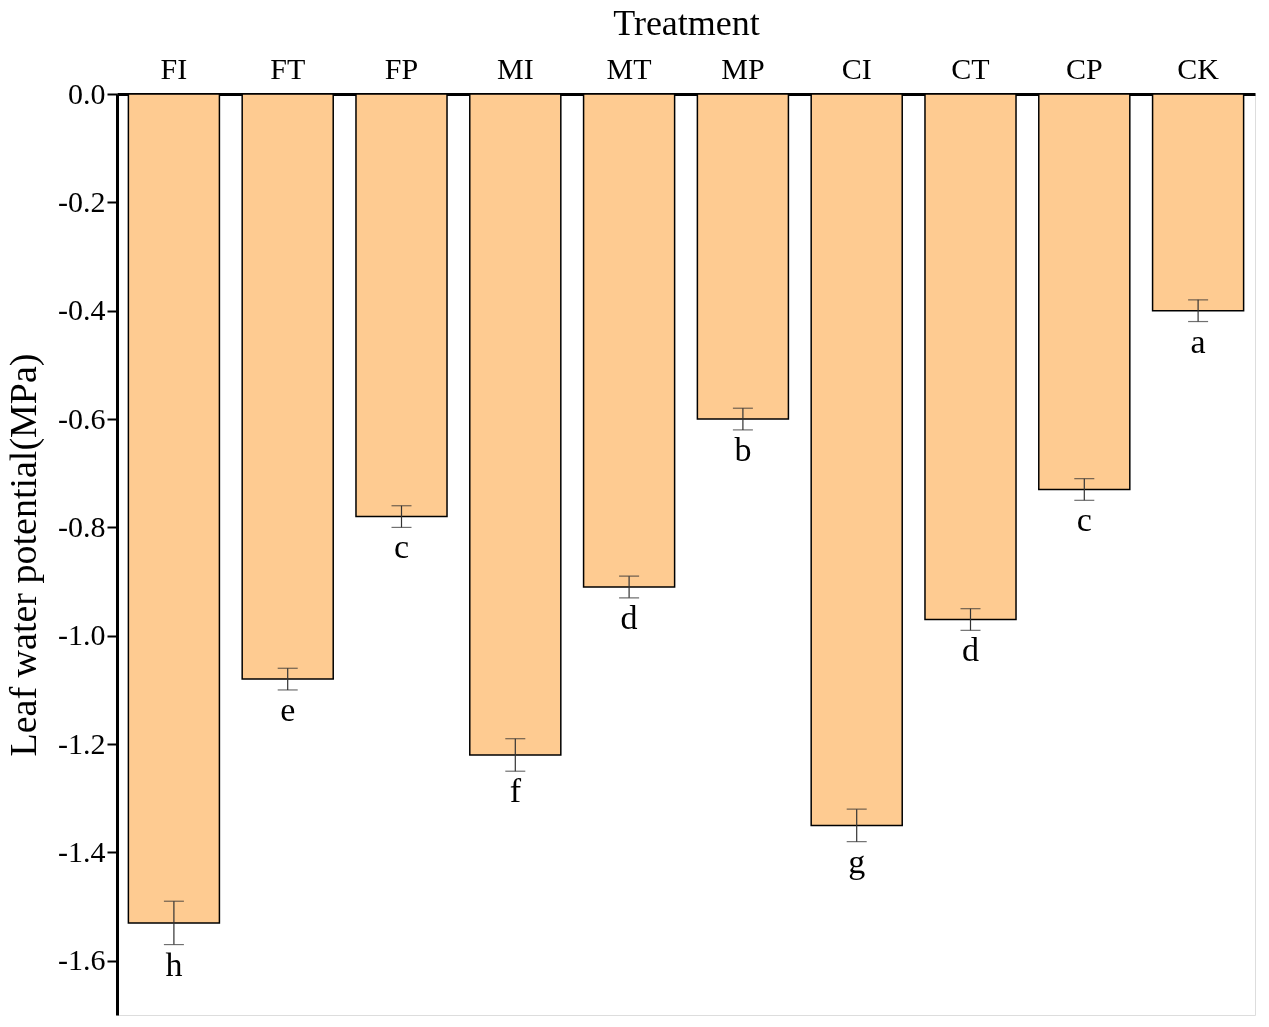  Describe the element at coordinates (515, 791) in the screenshot. I see `annotation: f` at that location.